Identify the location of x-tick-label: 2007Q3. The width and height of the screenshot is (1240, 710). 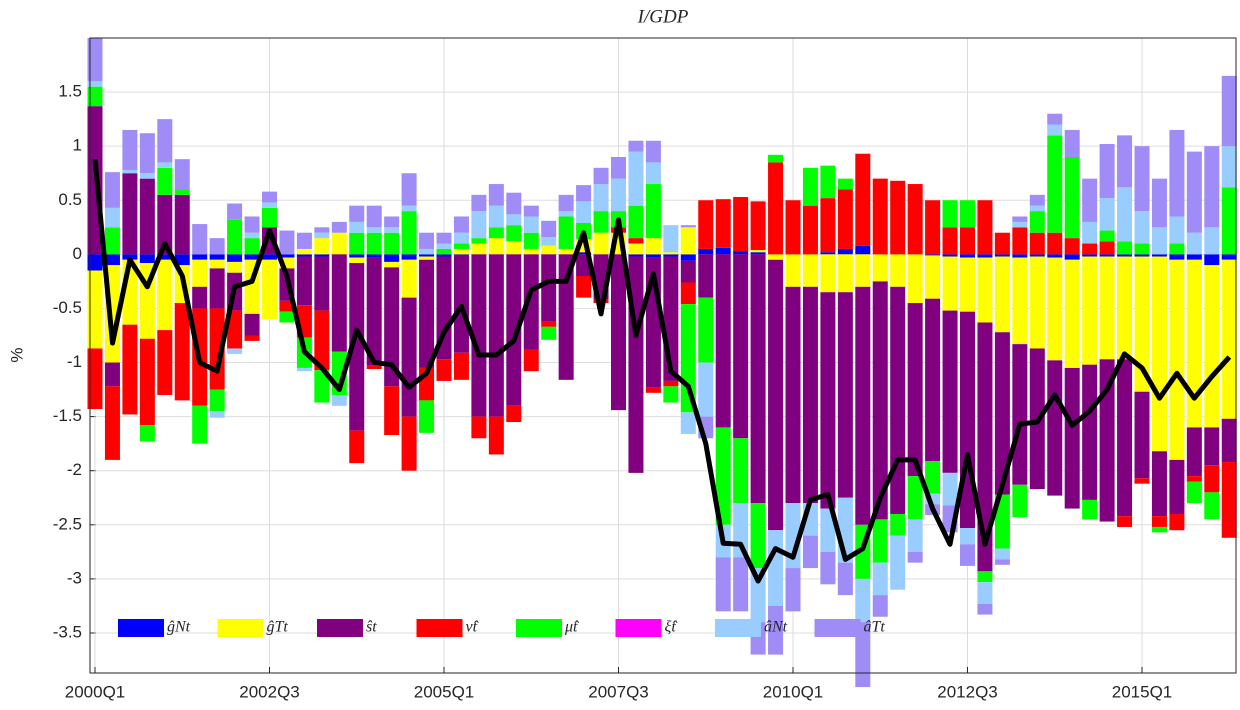
(618, 691).